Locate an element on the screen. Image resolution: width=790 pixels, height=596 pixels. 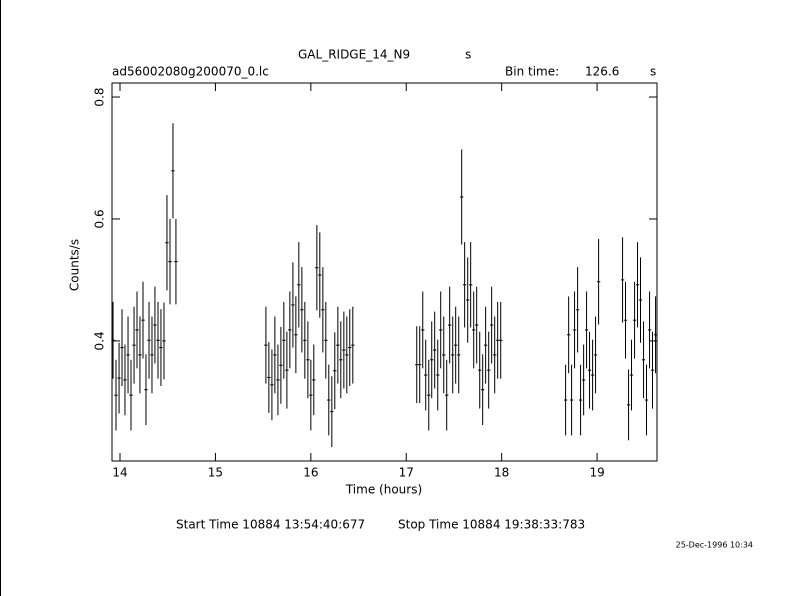
bin-time-unit: s is located at coordinates (653, 72).